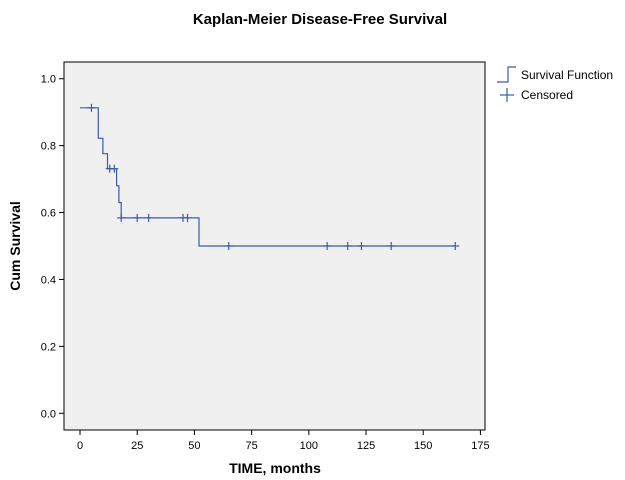 Image resolution: width=625 pixels, height=480 pixels. Describe the element at coordinates (547, 95) in the screenshot. I see `legend-censored-label: Censored` at that location.